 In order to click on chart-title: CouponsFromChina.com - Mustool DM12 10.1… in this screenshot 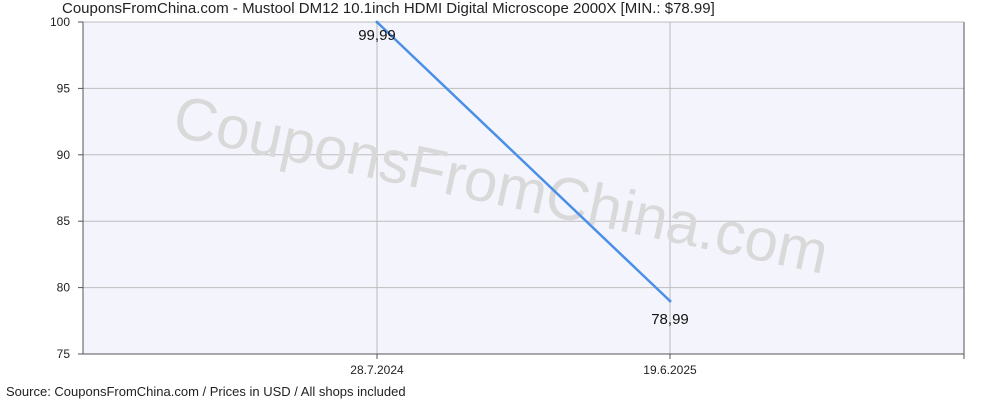, I will do `click(388, 8)`.